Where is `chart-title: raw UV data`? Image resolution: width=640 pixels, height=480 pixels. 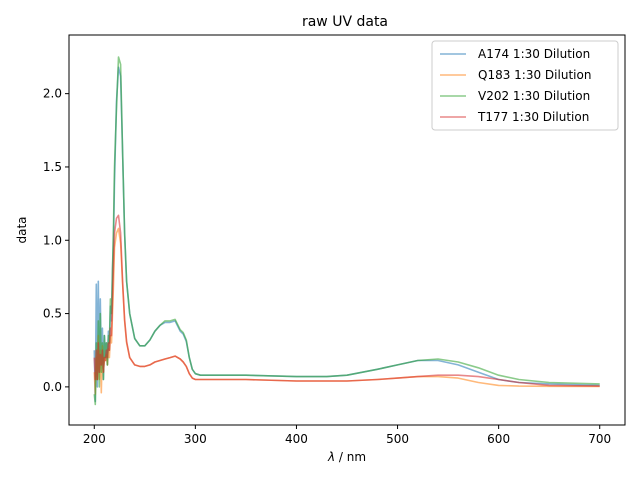
chart-title: raw UV data is located at coordinates (345, 22).